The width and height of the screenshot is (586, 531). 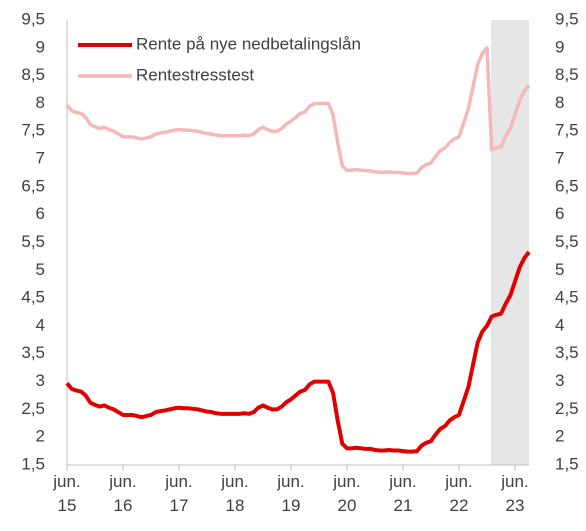 I want to click on x-tick-label: jun. 16, so click(x=123, y=493).